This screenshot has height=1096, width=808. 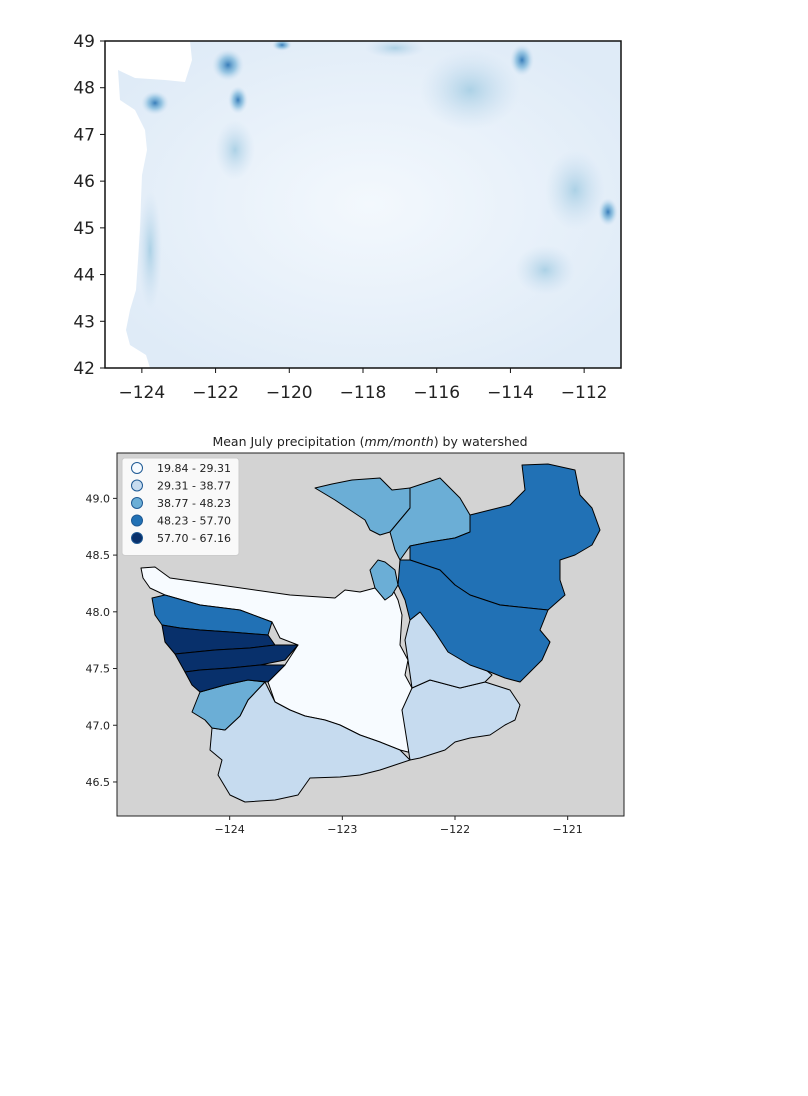 What do you see at coordinates (505, 537) in the screenshot?
I see `watershed-northeast-cascade` at bounding box center [505, 537].